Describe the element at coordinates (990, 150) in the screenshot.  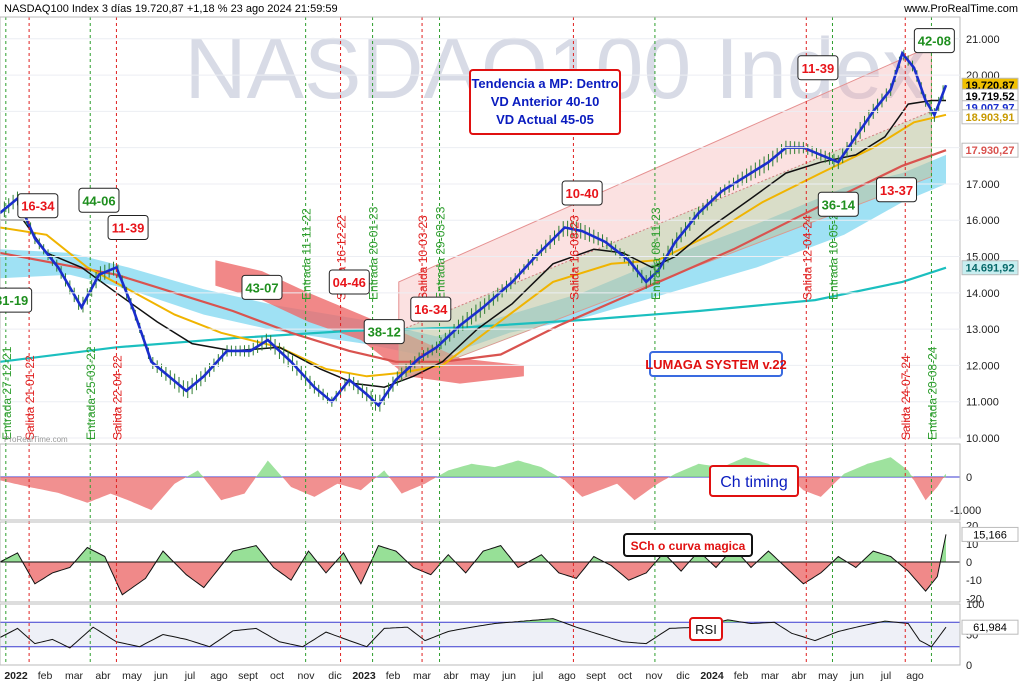
I see `price-label-5-bg` at that location.